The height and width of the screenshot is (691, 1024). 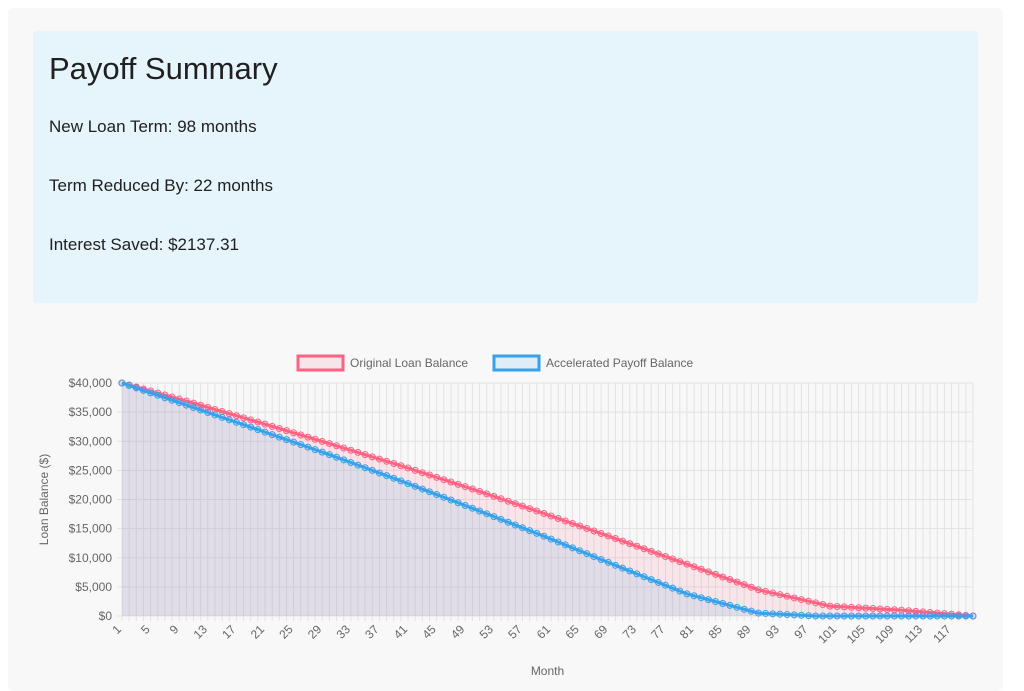 What do you see at coordinates (801, 632) in the screenshot?
I see `x-tick-label: 97` at bounding box center [801, 632].